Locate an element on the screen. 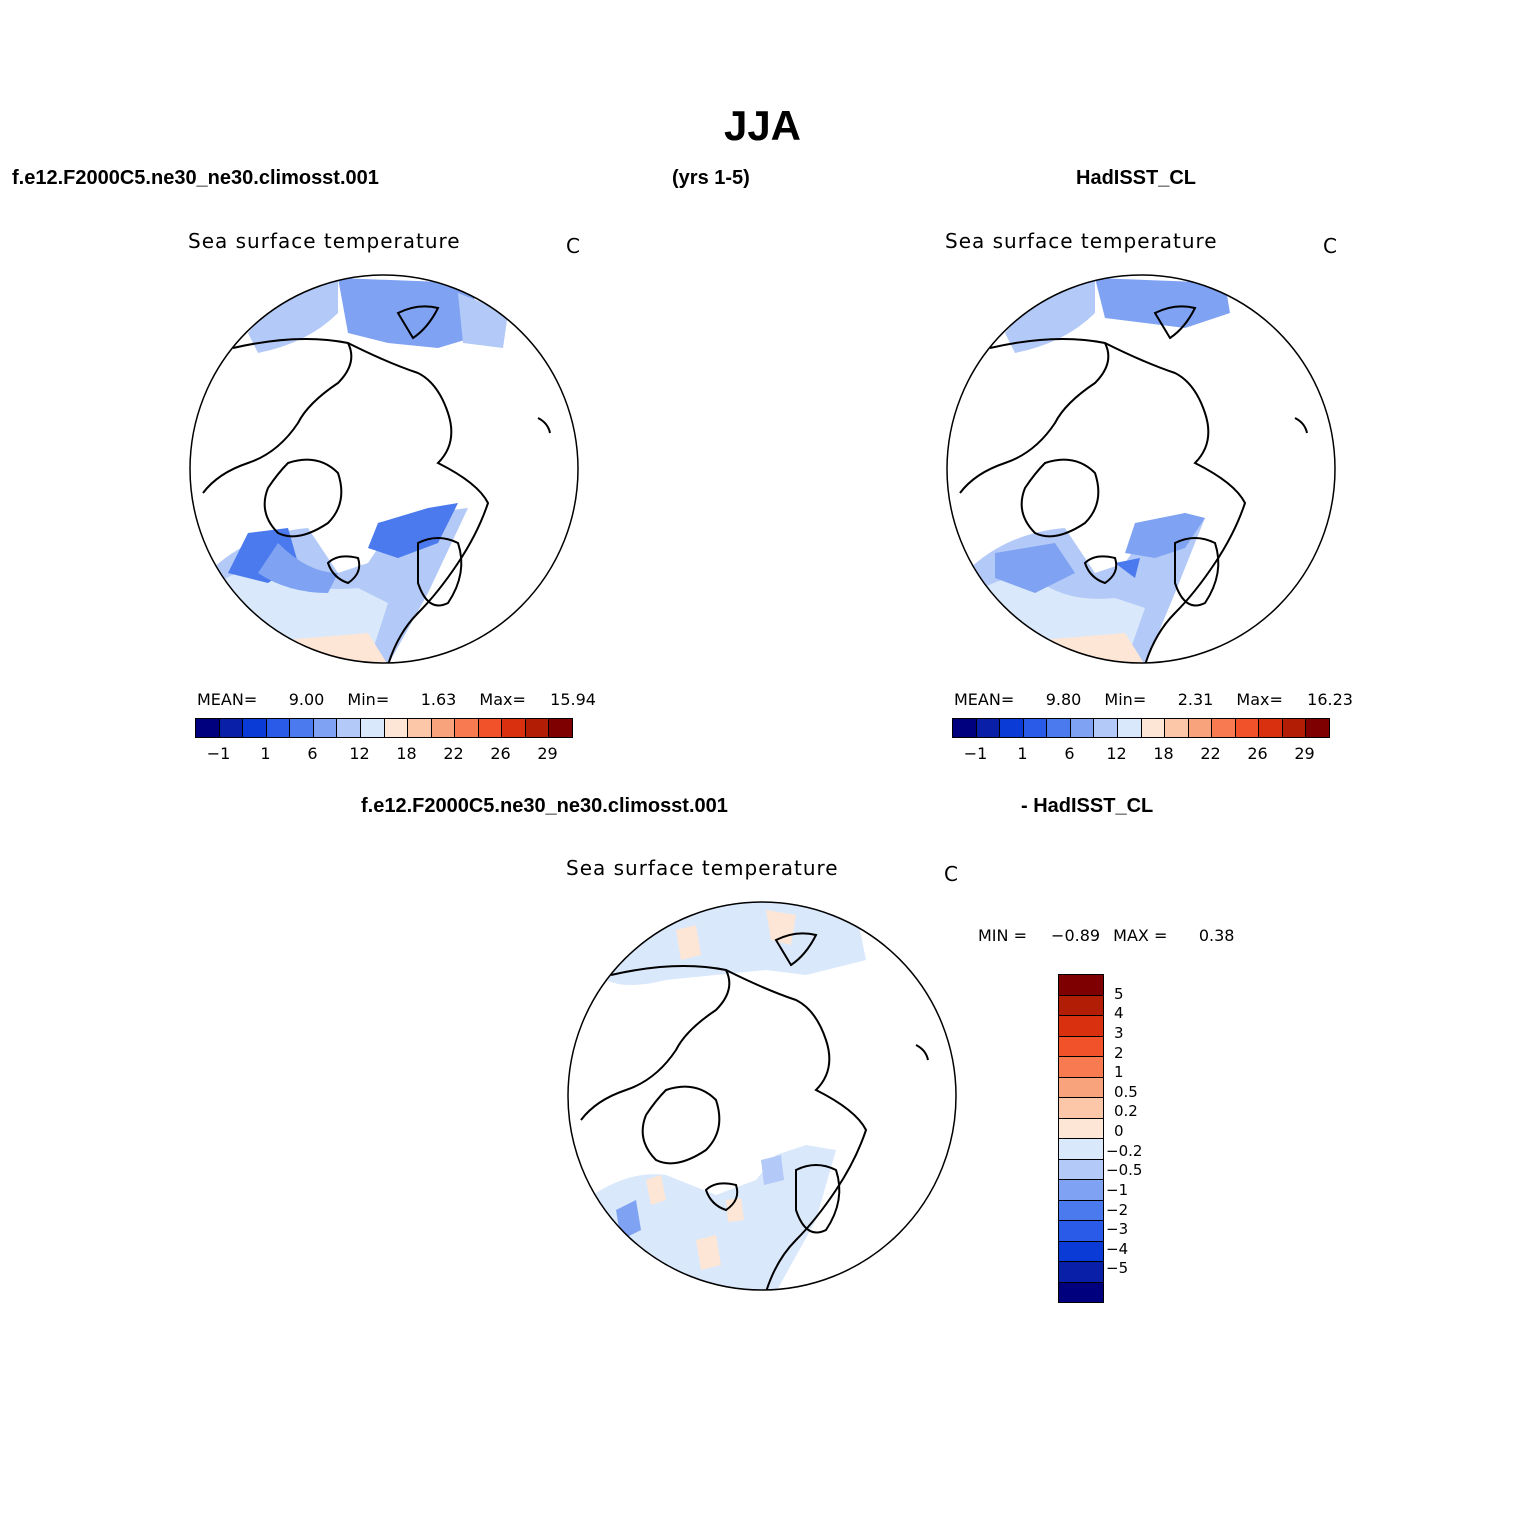  obs-stats: MEAN= 9.80 Min= 2.31 Max= 16.23 is located at coordinates (1153, 699).